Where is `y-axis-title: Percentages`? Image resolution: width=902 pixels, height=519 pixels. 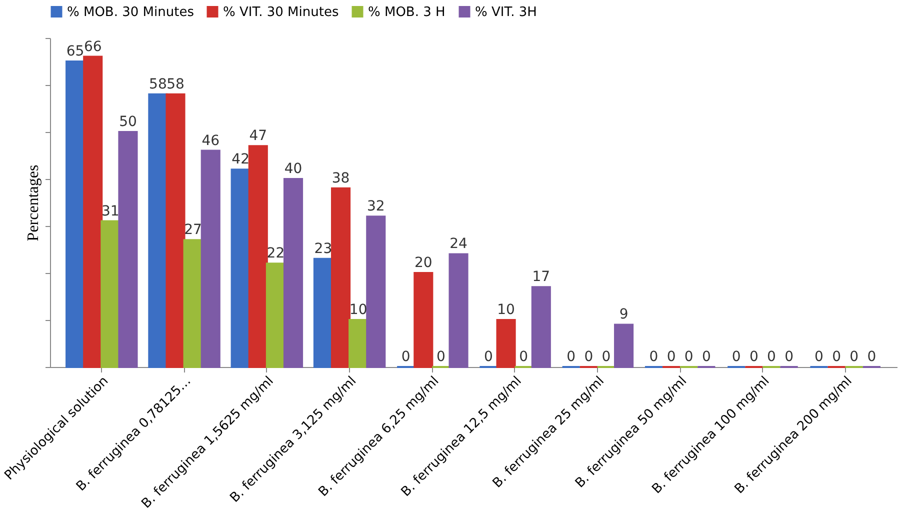 y-axis-title: Percentages is located at coordinates (33, 203).